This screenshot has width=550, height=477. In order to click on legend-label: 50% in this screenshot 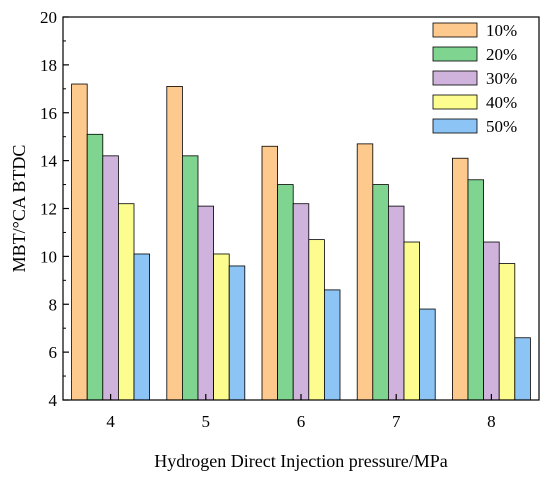, I will do `click(501, 126)`.